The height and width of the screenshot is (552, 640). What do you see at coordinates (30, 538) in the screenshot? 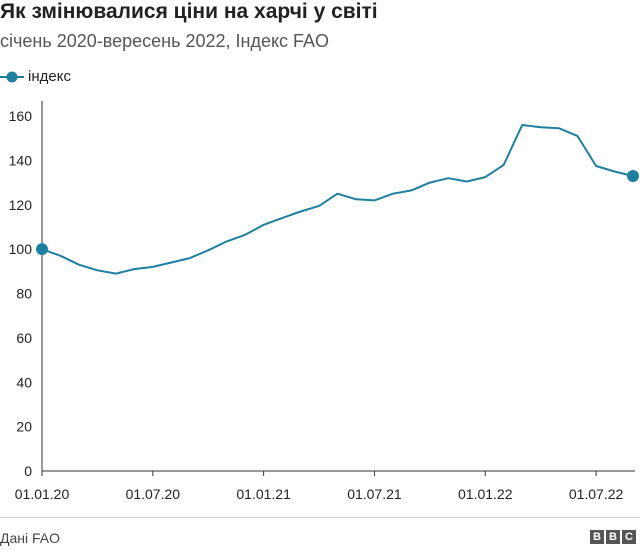
I see `source-note: Дані FAO` at bounding box center [30, 538].